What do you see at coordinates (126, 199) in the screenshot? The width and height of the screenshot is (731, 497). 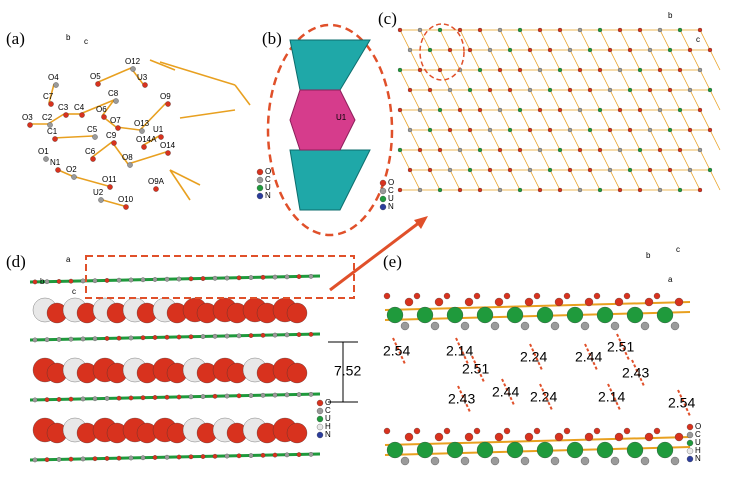 I see `atom-label: O10` at bounding box center [126, 199].